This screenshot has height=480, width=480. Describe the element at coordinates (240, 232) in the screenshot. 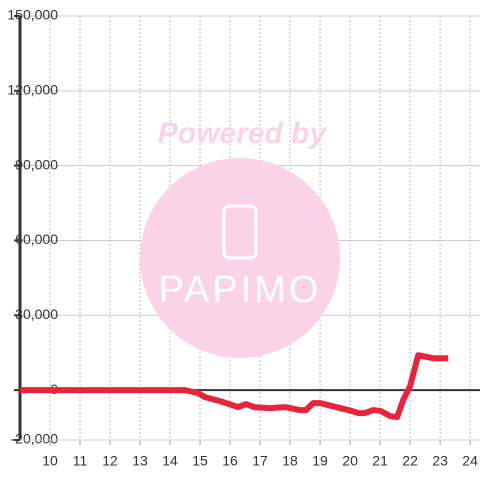

I see `watermark-icon` at that location.